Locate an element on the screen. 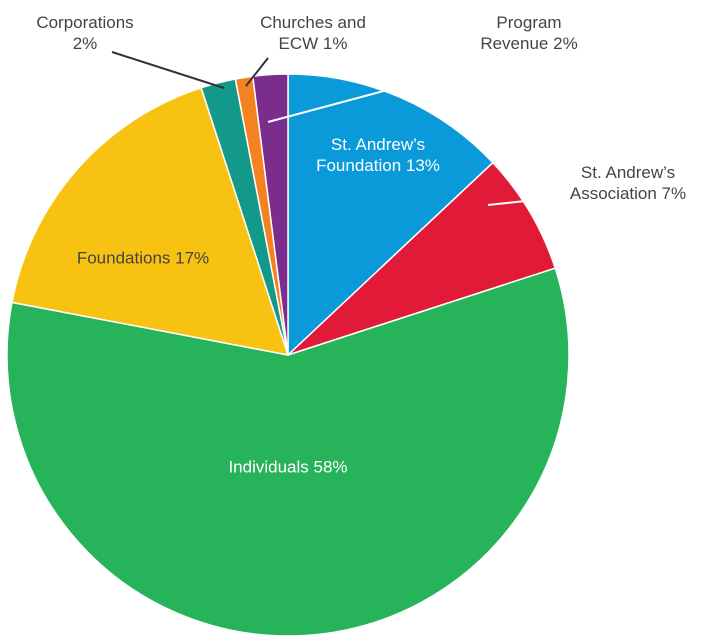 The image size is (705, 637). value-label: 13% is located at coordinates (422, 165).